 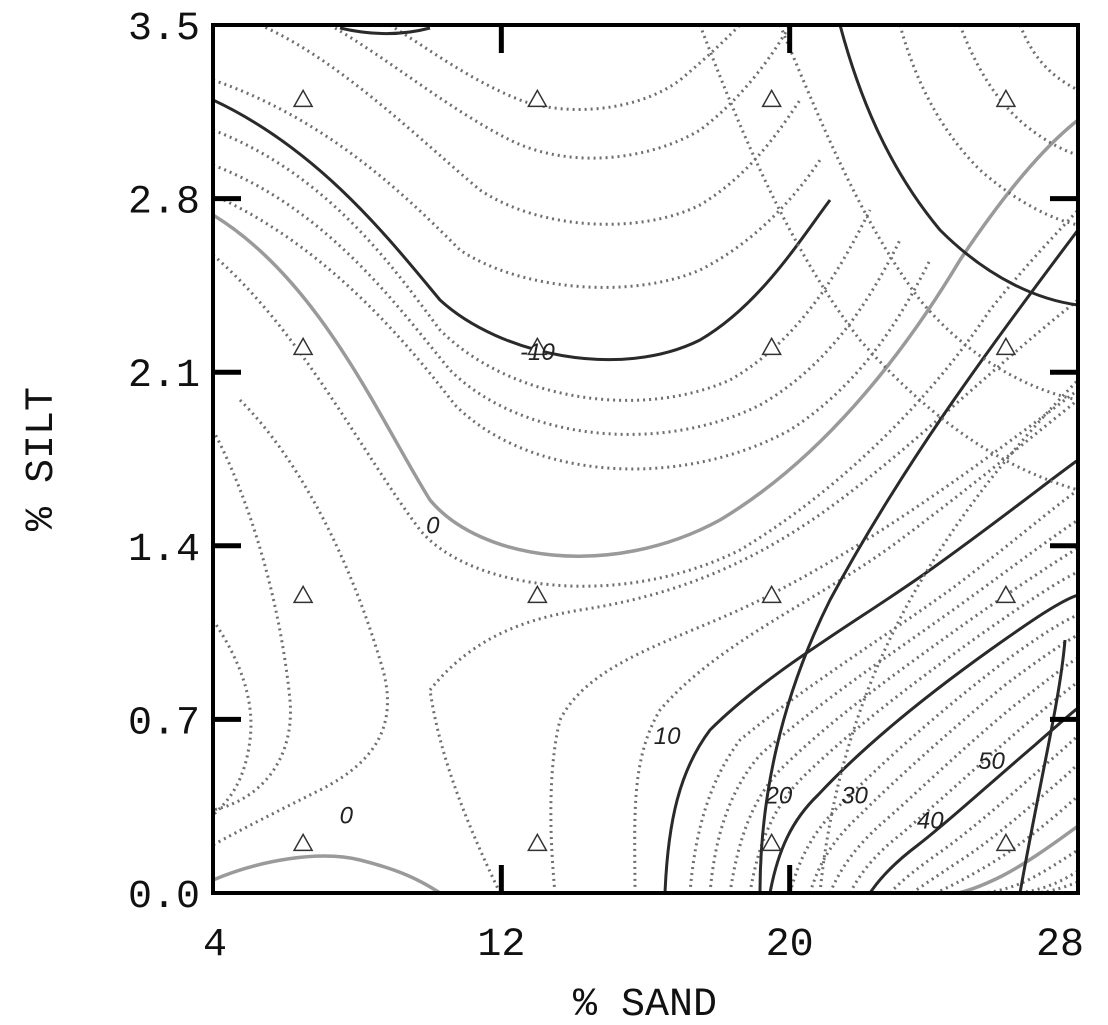 I want to click on y-tick-label: 1.4, so click(x=164, y=550).